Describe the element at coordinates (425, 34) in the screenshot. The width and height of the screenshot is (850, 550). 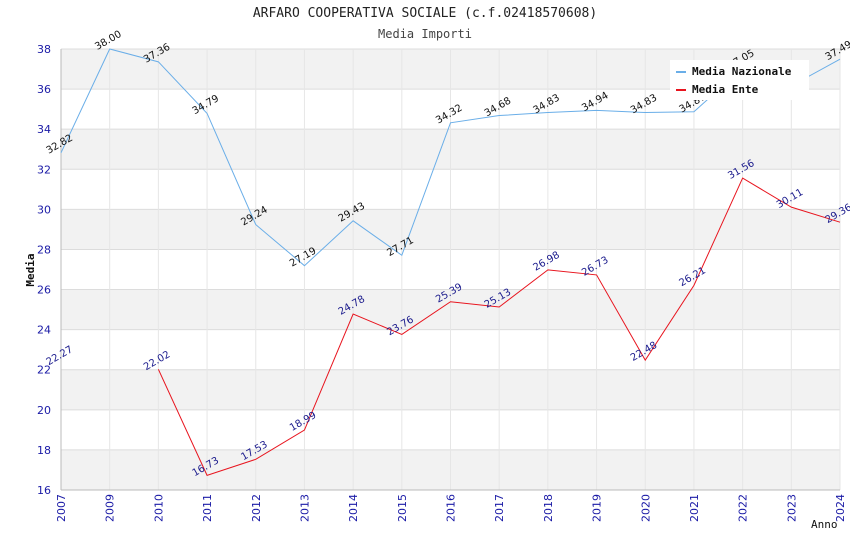
I see `chart-subtitle: Media Importi` at that location.